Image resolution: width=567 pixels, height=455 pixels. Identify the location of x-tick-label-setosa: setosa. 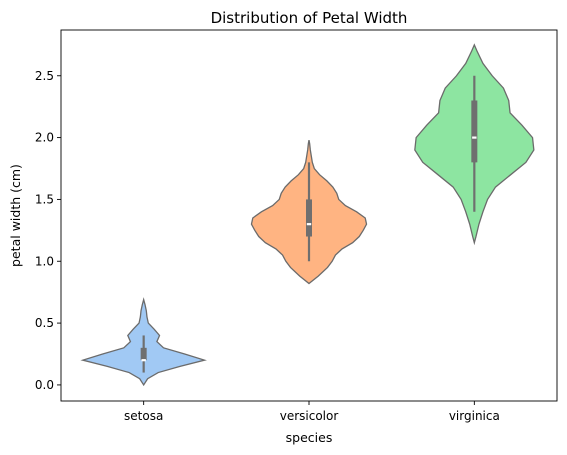
(143, 416).